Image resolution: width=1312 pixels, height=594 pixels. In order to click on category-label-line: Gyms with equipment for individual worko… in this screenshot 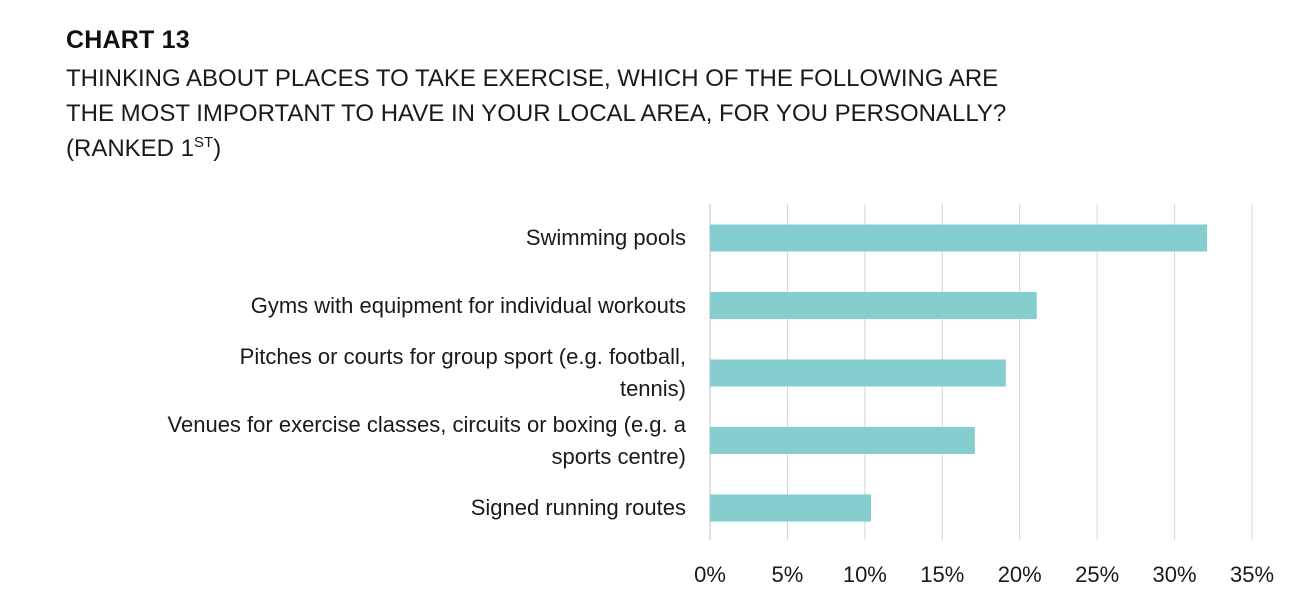, I will do `click(468, 305)`.